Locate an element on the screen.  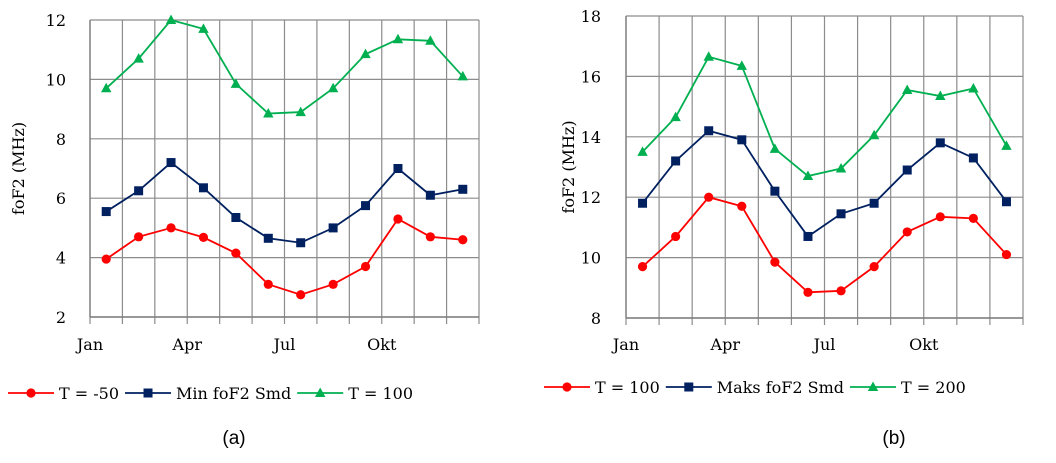
y-tick-label: 2 is located at coordinates (61, 317).